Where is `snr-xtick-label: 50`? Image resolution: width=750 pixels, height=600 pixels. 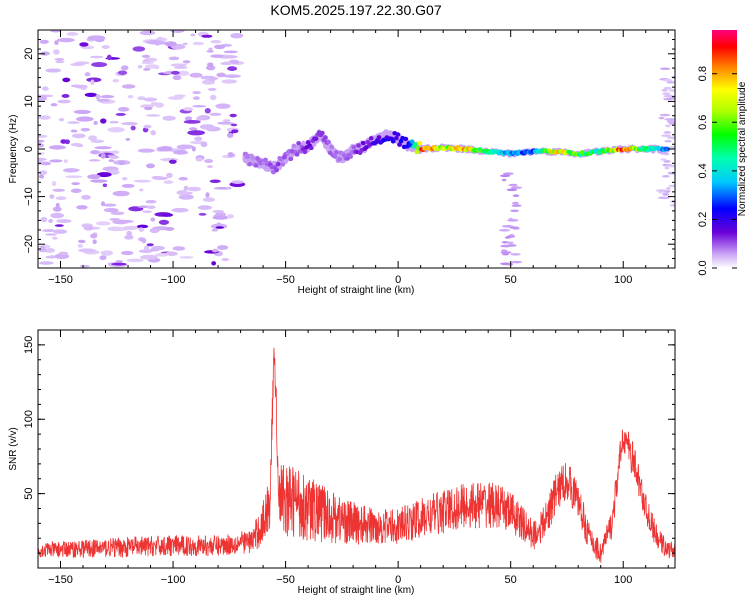
snr-xtick-label: 50 is located at coordinates (511, 580).